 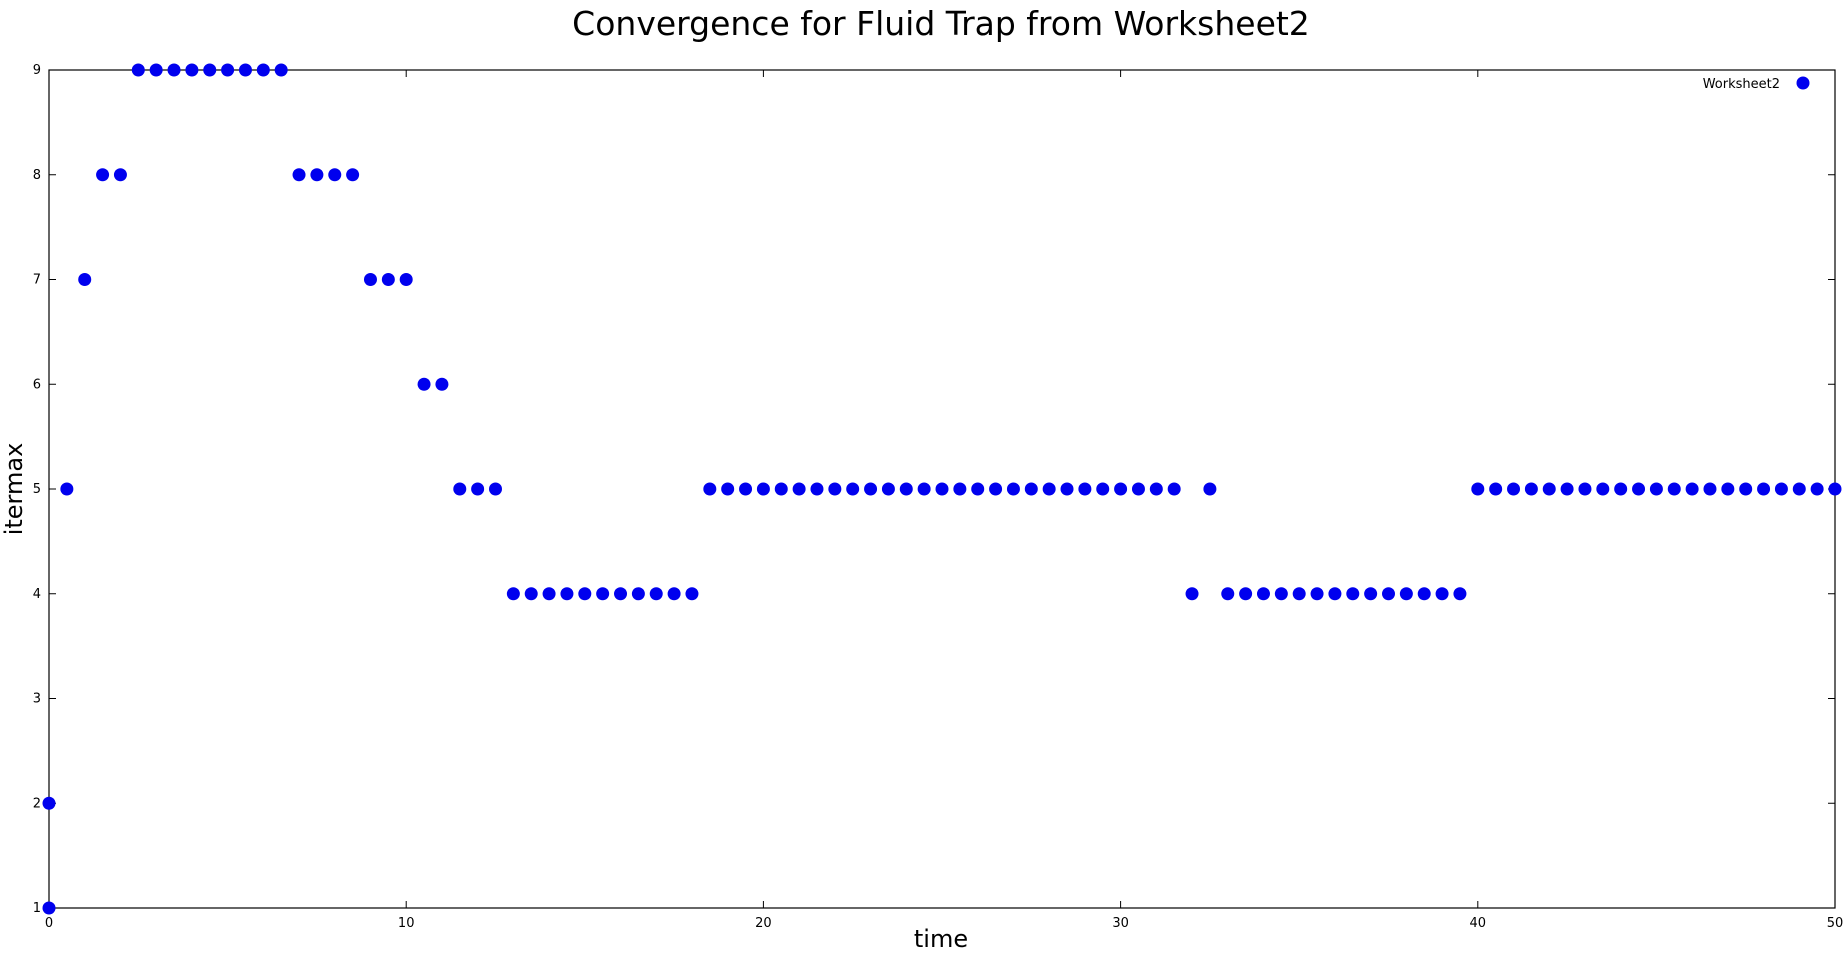 I want to click on y-tick-label: 2, so click(x=37, y=803).